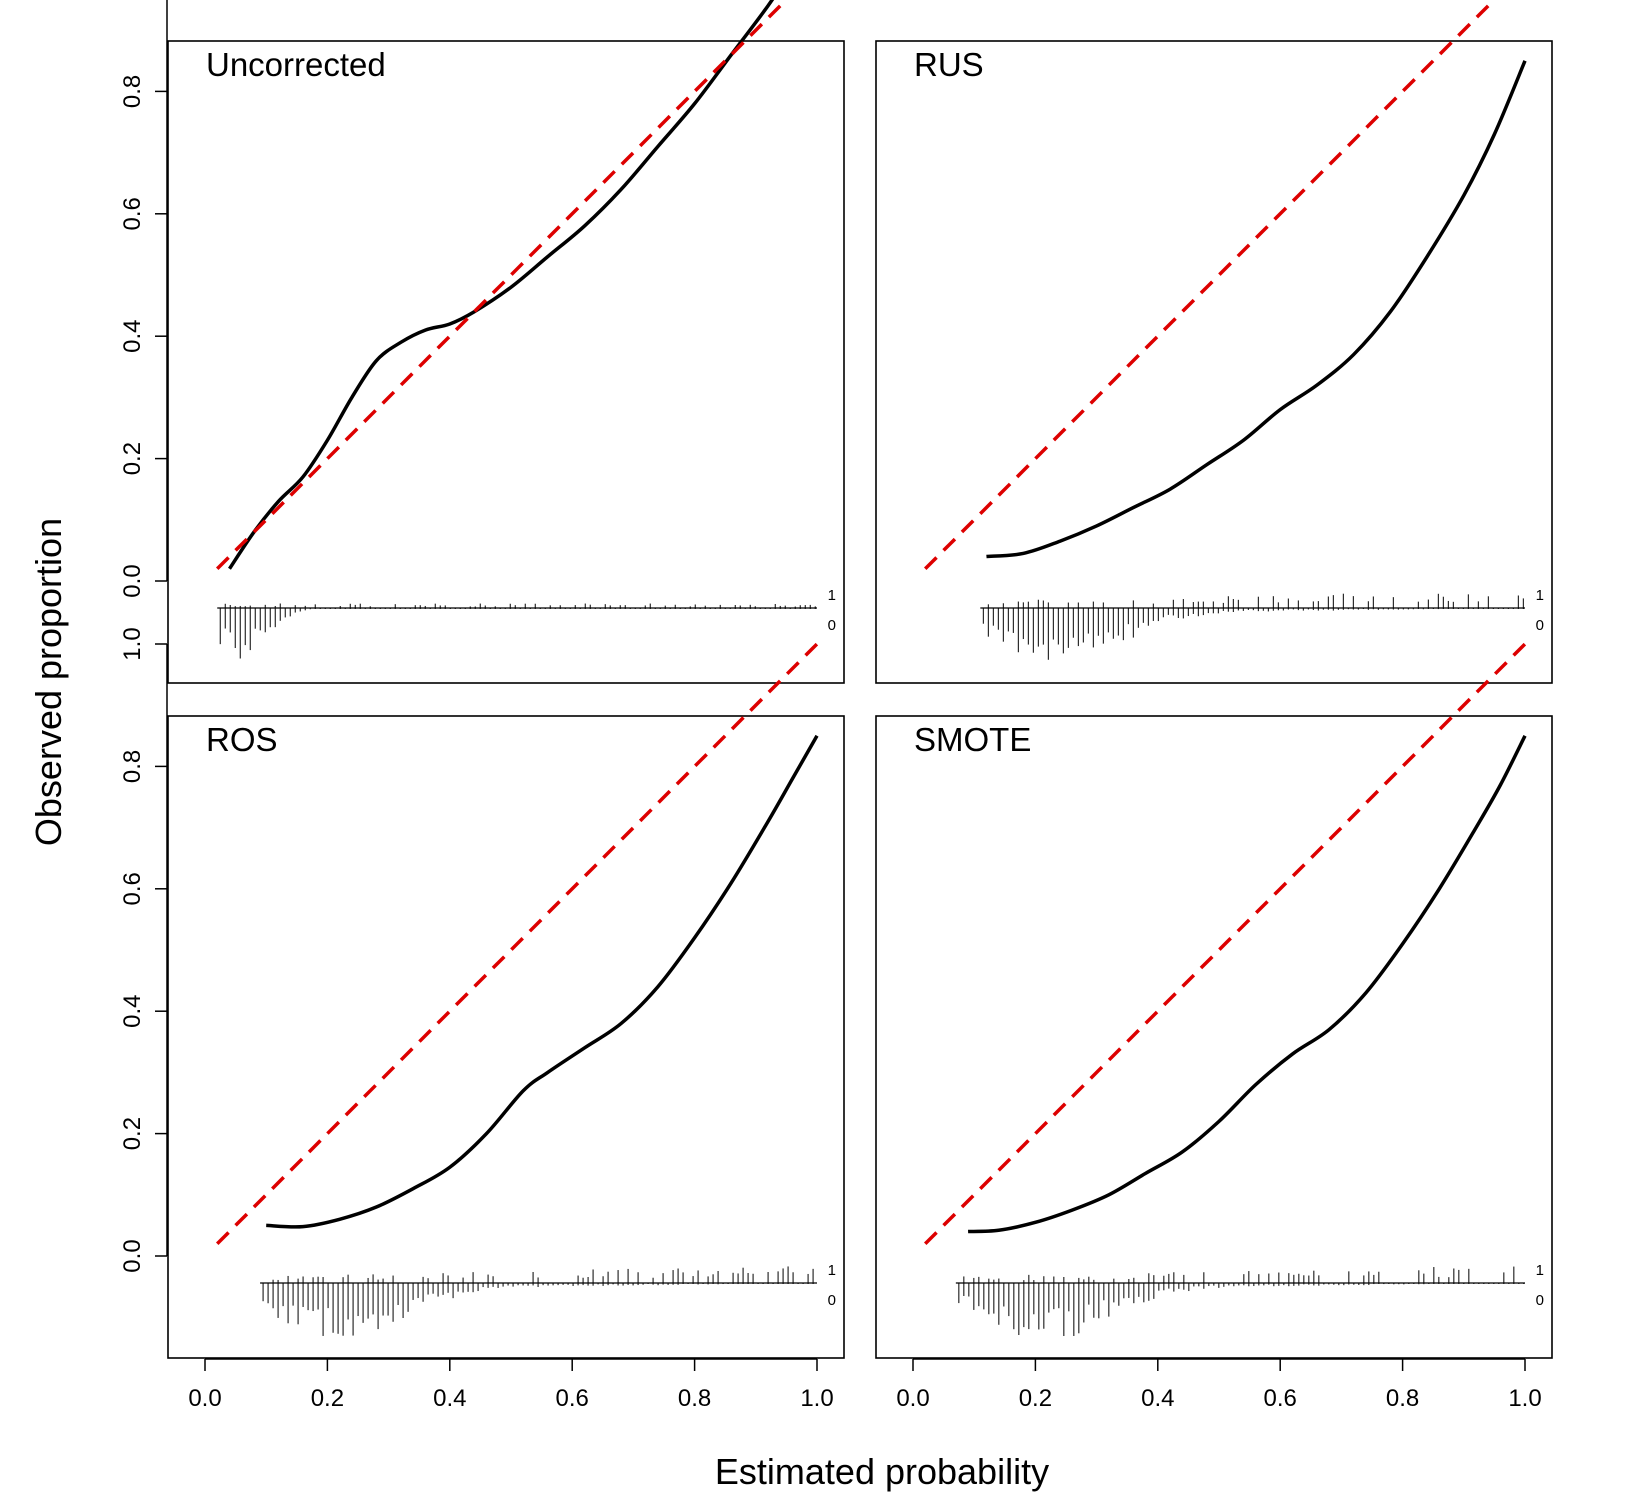 Image resolution: width=1648 pixels, height=1500 pixels. Describe the element at coordinates (242, 739) in the screenshot. I see `panel-title: ROS` at that location.